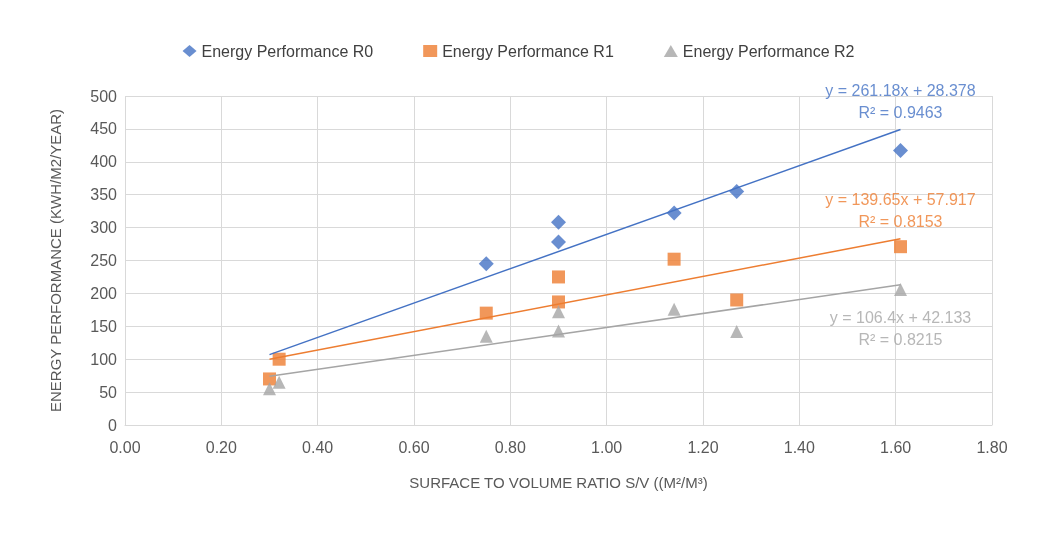 The width and height of the screenshot is (1037, 537). What do you see at coordinates (104, 96) in the screenshot?
I see `y-tick-label: 500` at bounding box center [104, 96].